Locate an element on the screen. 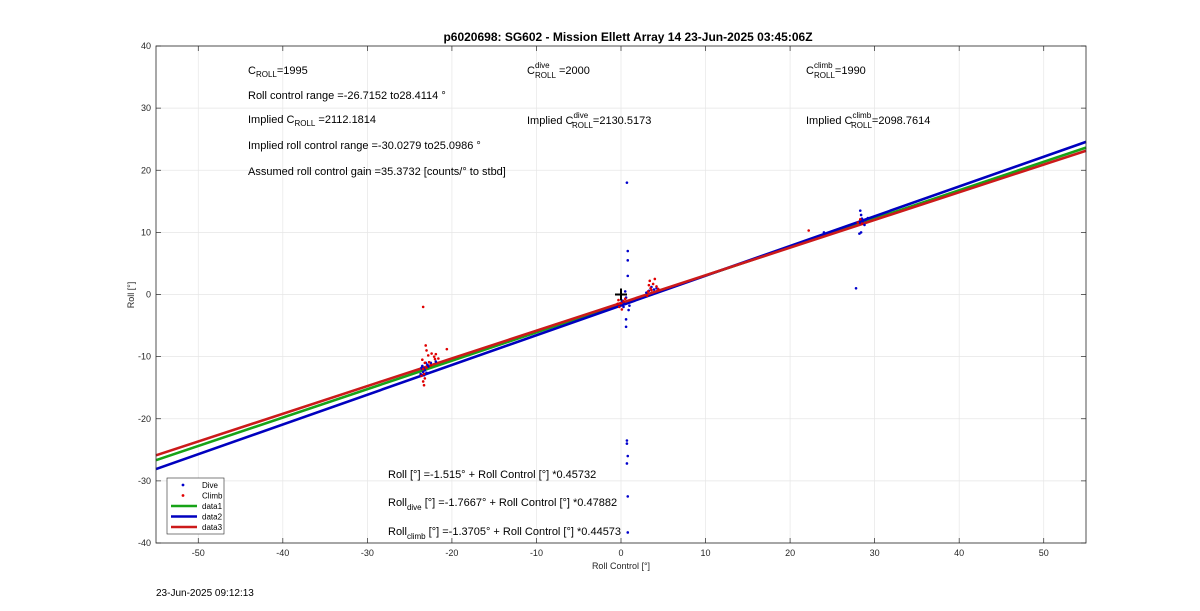 Image resolution: width=1200 pixels, height=611 pixels. x-tick-label: 50 is located at coordinates (1044, 553).